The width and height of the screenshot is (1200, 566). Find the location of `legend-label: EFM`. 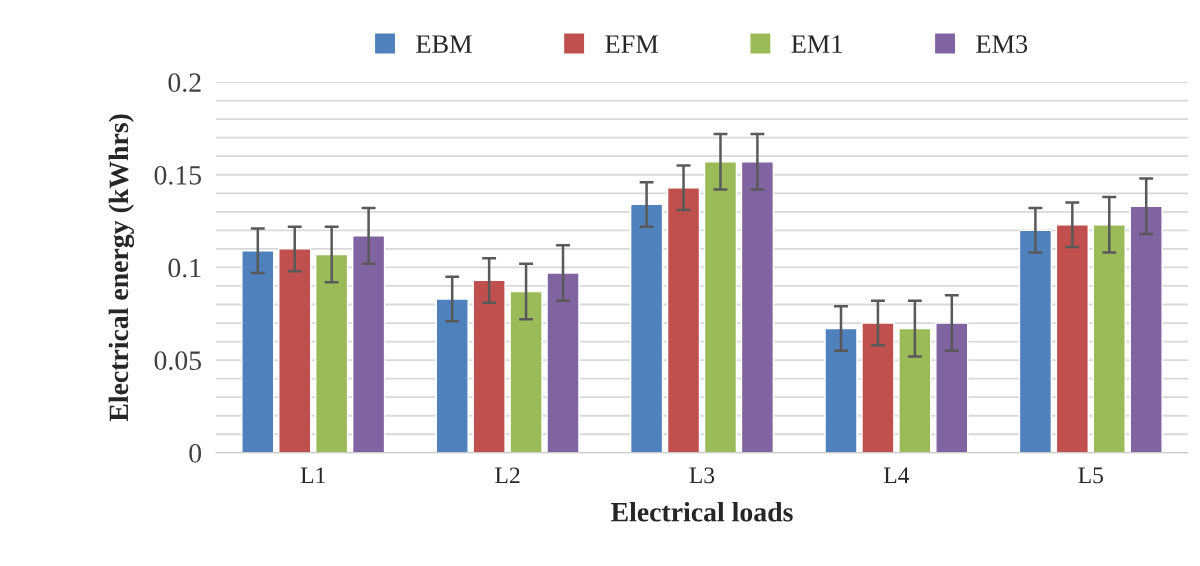

legend-label: EFM is located at coordinates (631, 44).